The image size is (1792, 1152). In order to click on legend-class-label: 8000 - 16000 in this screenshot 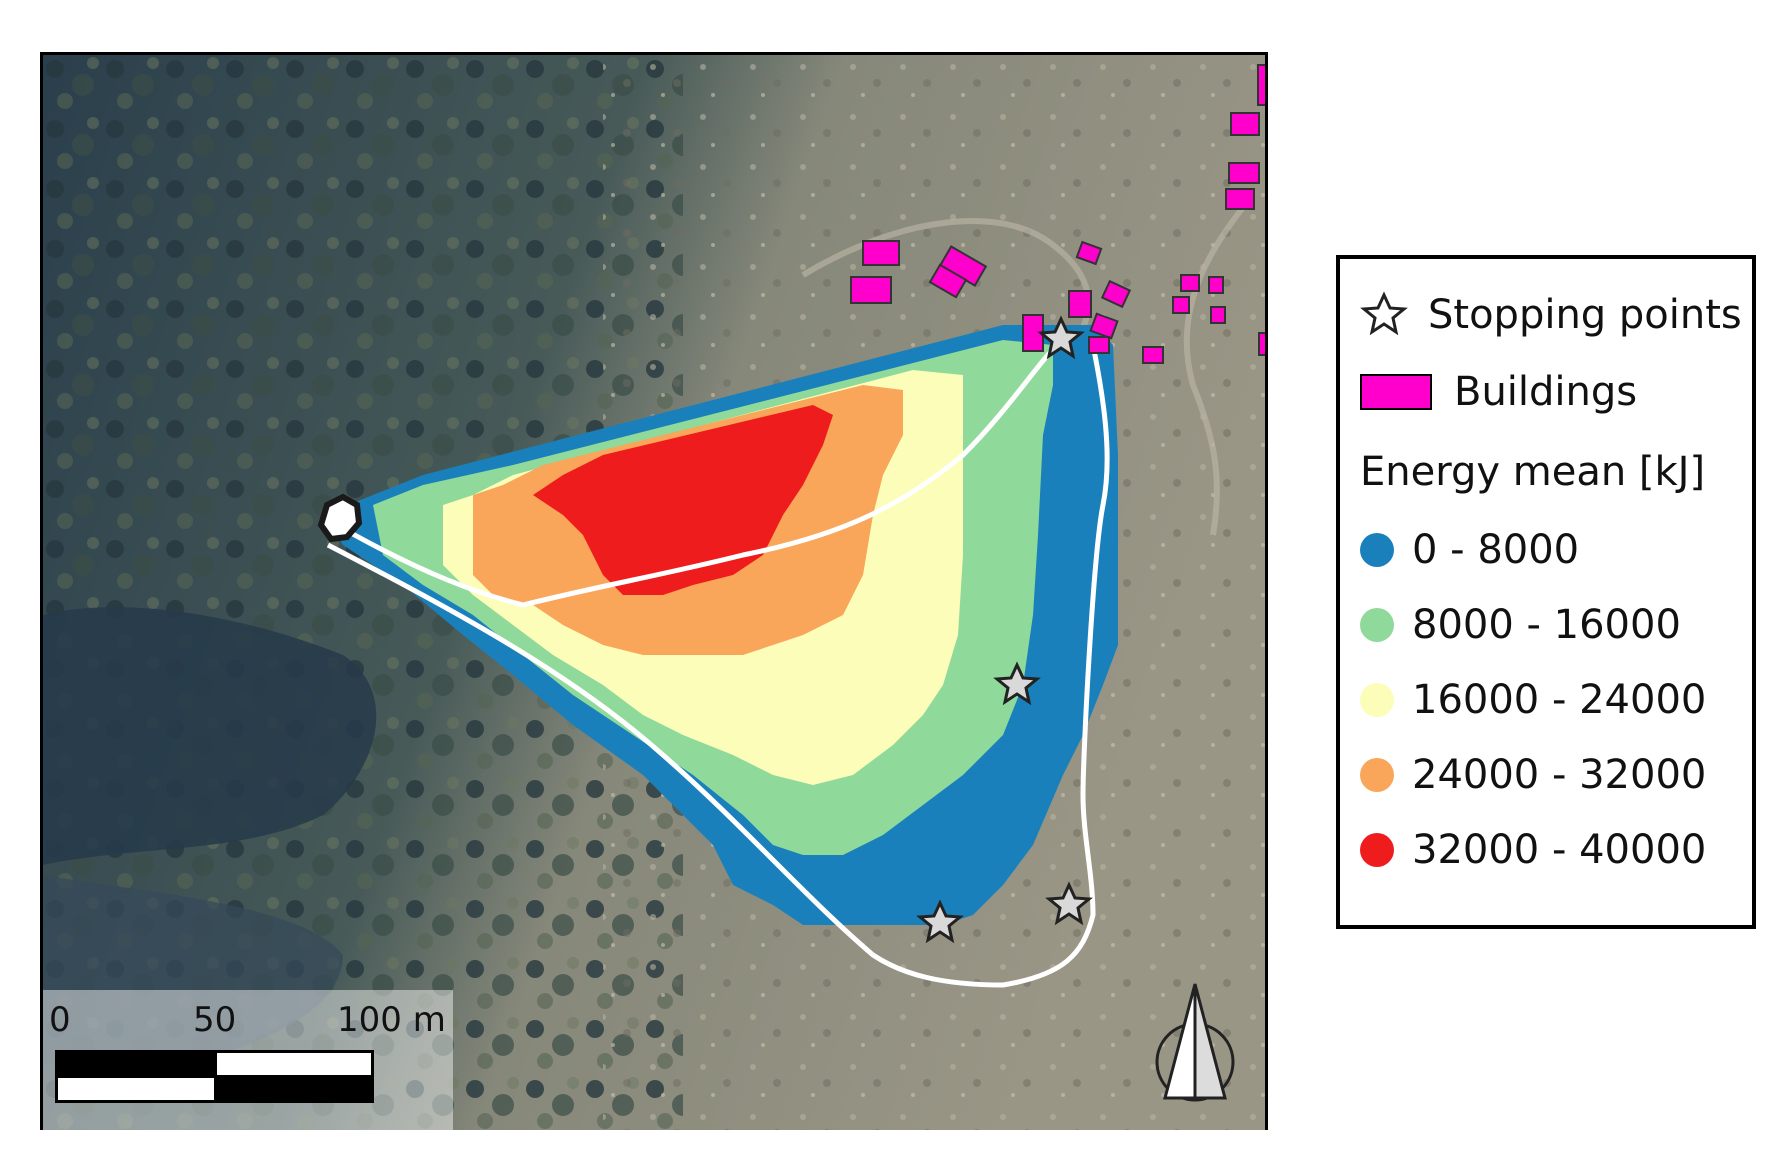, I will do `click(1546, 625)`.